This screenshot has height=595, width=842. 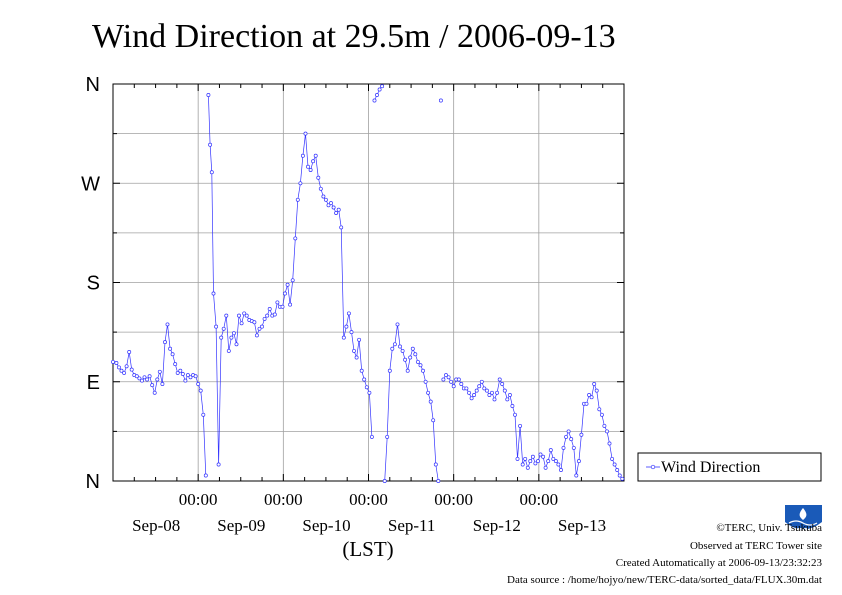 I want to click on y-tick-label: S, so click(x=93, y=284).